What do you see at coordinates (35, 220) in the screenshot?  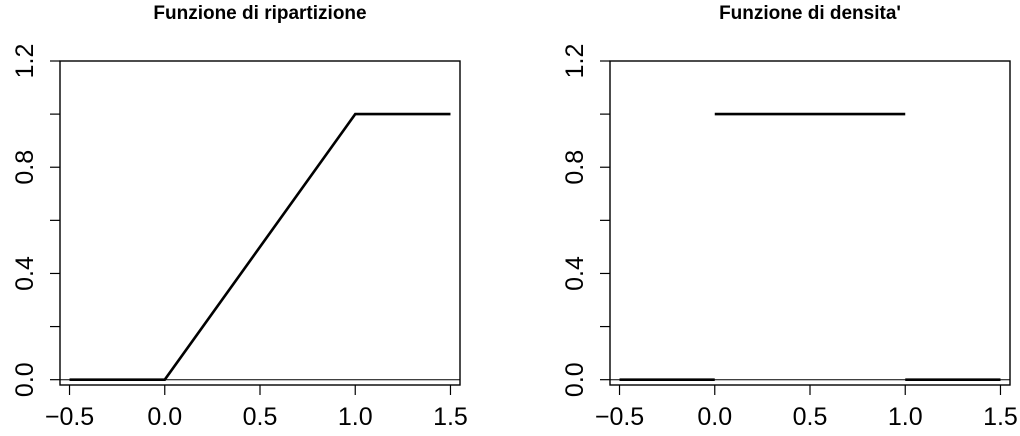 I see `cdf-y-axis: 0.0 0.4 0.8 1.2` at bounding box center [35, 220].